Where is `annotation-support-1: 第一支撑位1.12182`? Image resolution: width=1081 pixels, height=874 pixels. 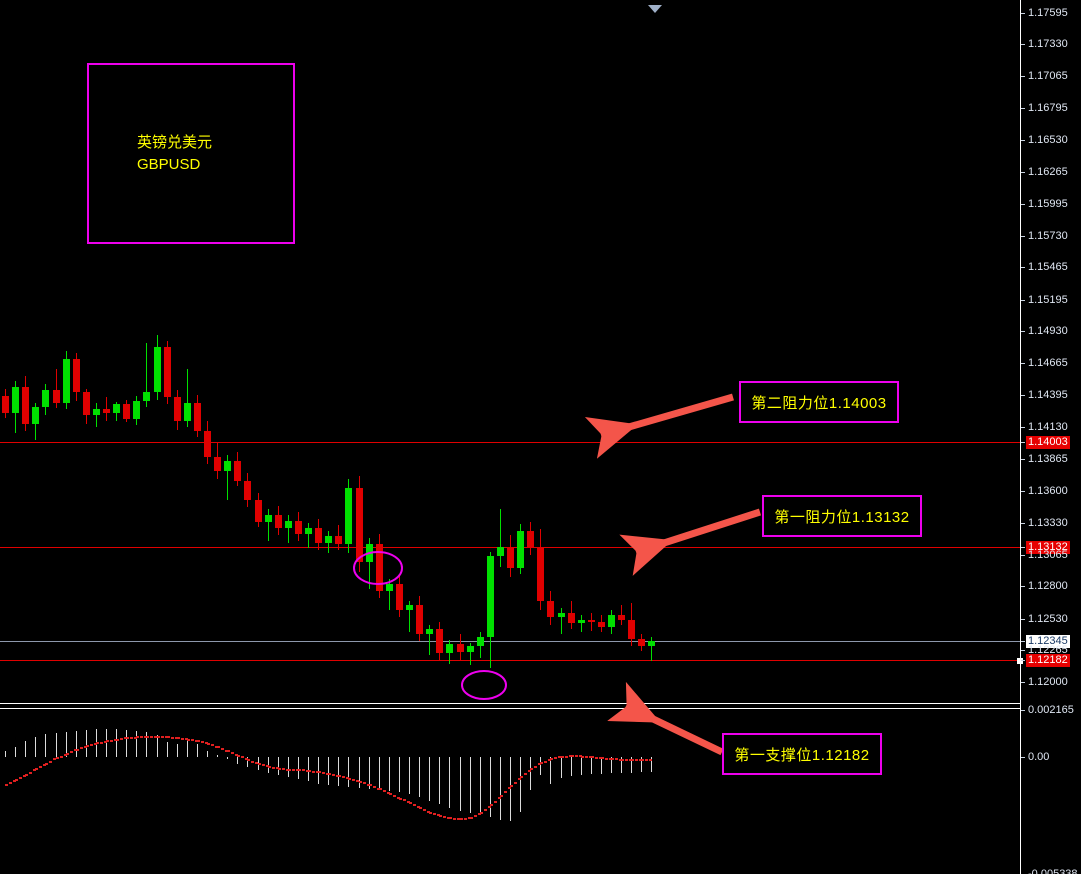
annotation-support-1: 第一支撑位1.12182 is located at coordinates (802, 754).